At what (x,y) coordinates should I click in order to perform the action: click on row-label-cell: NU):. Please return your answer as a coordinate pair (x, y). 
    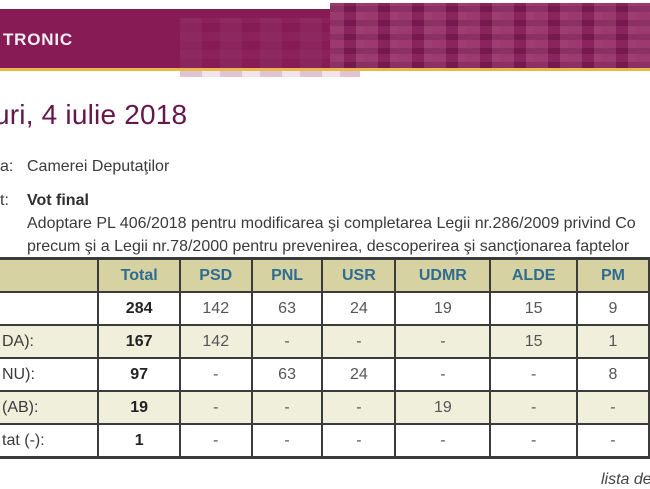
    Looking at the image, I should click on (50, 374).